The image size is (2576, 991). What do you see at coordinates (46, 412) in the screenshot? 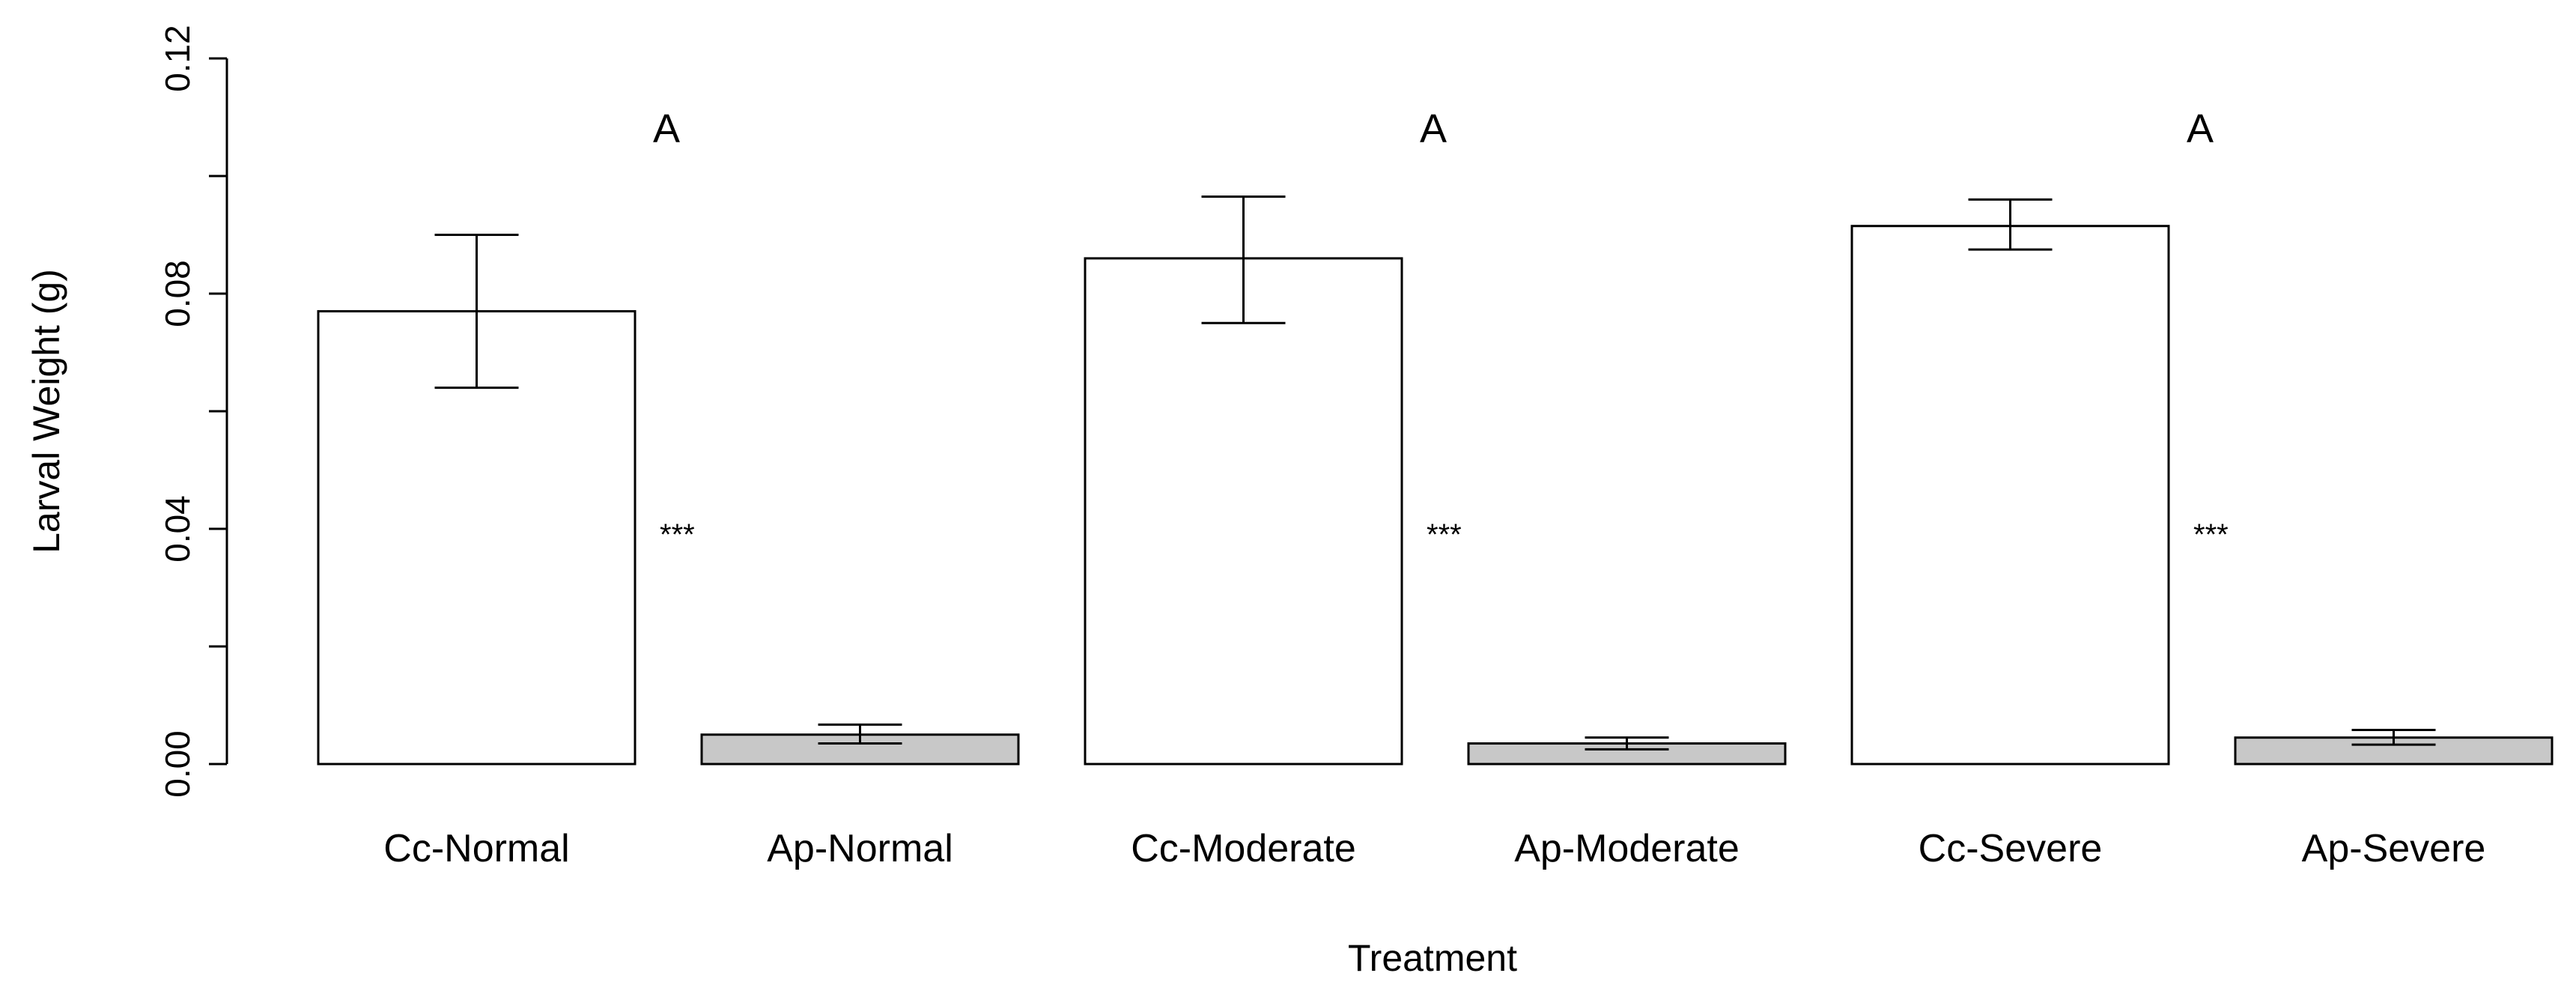
I see `y-axis-title: Larval Weight (g)` at bounding box center [46, 412].